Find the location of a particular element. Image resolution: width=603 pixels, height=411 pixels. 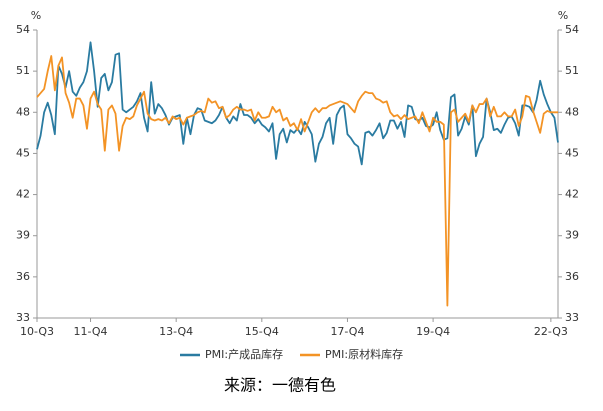

y-tick-label: 39 is located at coordinates (23, 235).